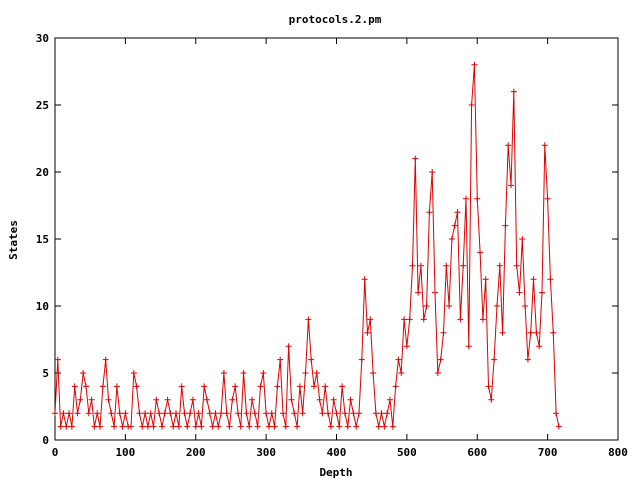 The width and height of the screenshot is (640, 480). I want to click on y-tick-label: 5, so click(45, 373).